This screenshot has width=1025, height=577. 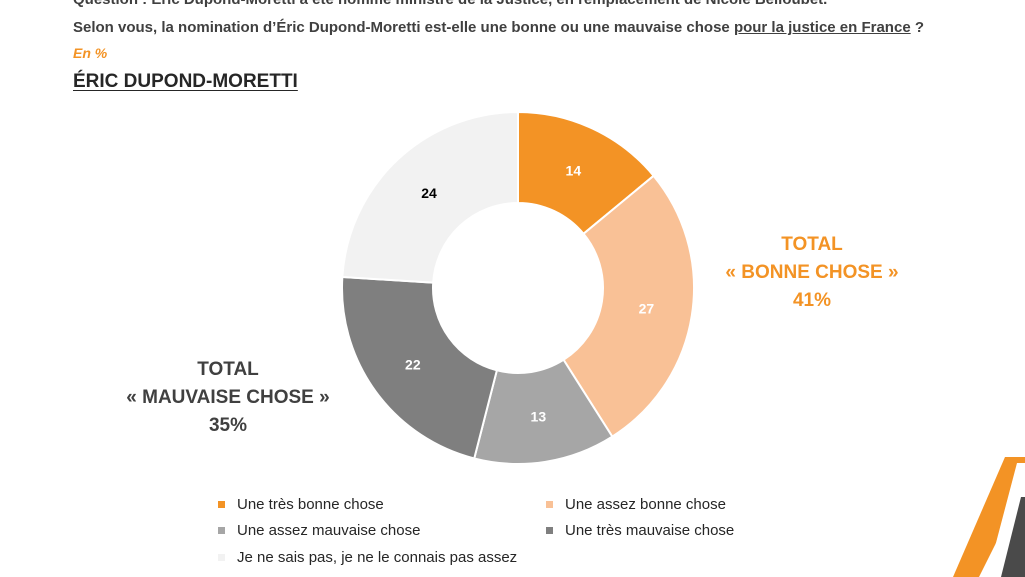 What do you see at coordinates (429, 193) in the screenshot?
I see `donut-value-label-5: 24` at bounding box center [429, 193].